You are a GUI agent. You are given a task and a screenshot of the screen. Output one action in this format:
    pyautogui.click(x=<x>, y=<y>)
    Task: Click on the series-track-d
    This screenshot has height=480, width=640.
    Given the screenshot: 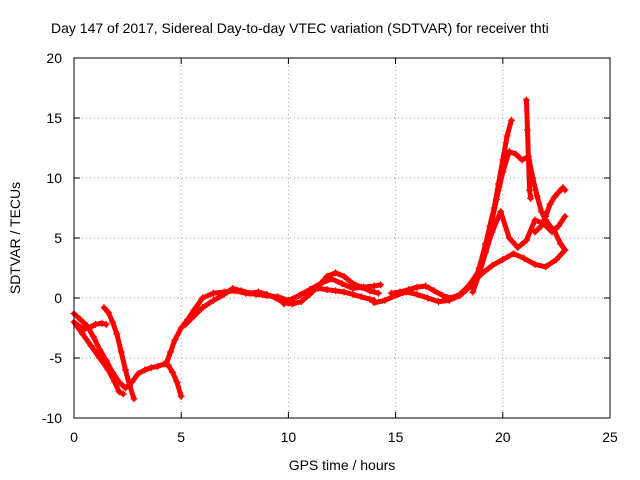 What is the action you would take?
    pyautogui.click(x=98, y=358)
    